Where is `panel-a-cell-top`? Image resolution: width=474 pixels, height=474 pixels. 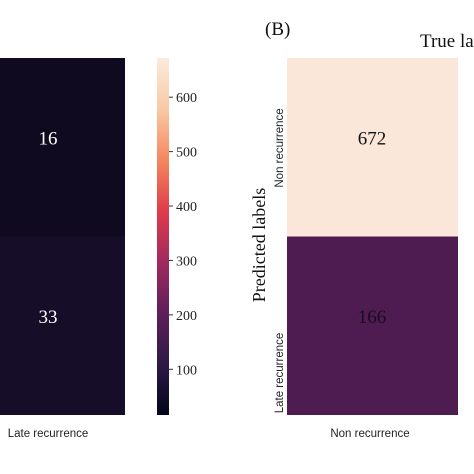
panel-a-cell-top is located at coordinates (62, 147).